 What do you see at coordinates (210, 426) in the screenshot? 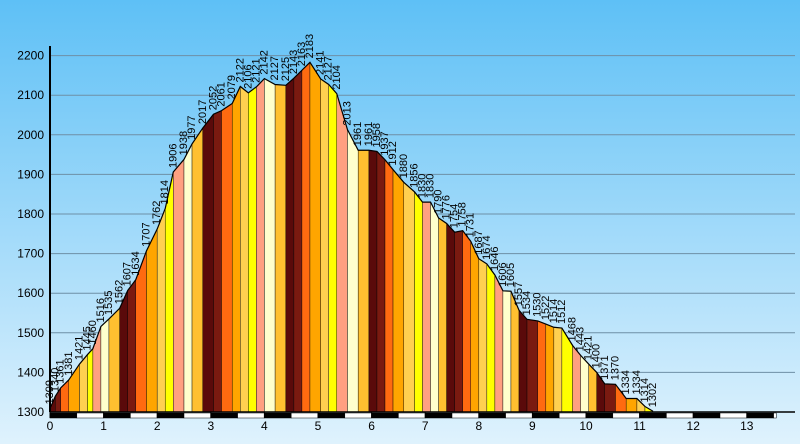
I see `x-tick-label: 3` at bounding box center [210, 426].